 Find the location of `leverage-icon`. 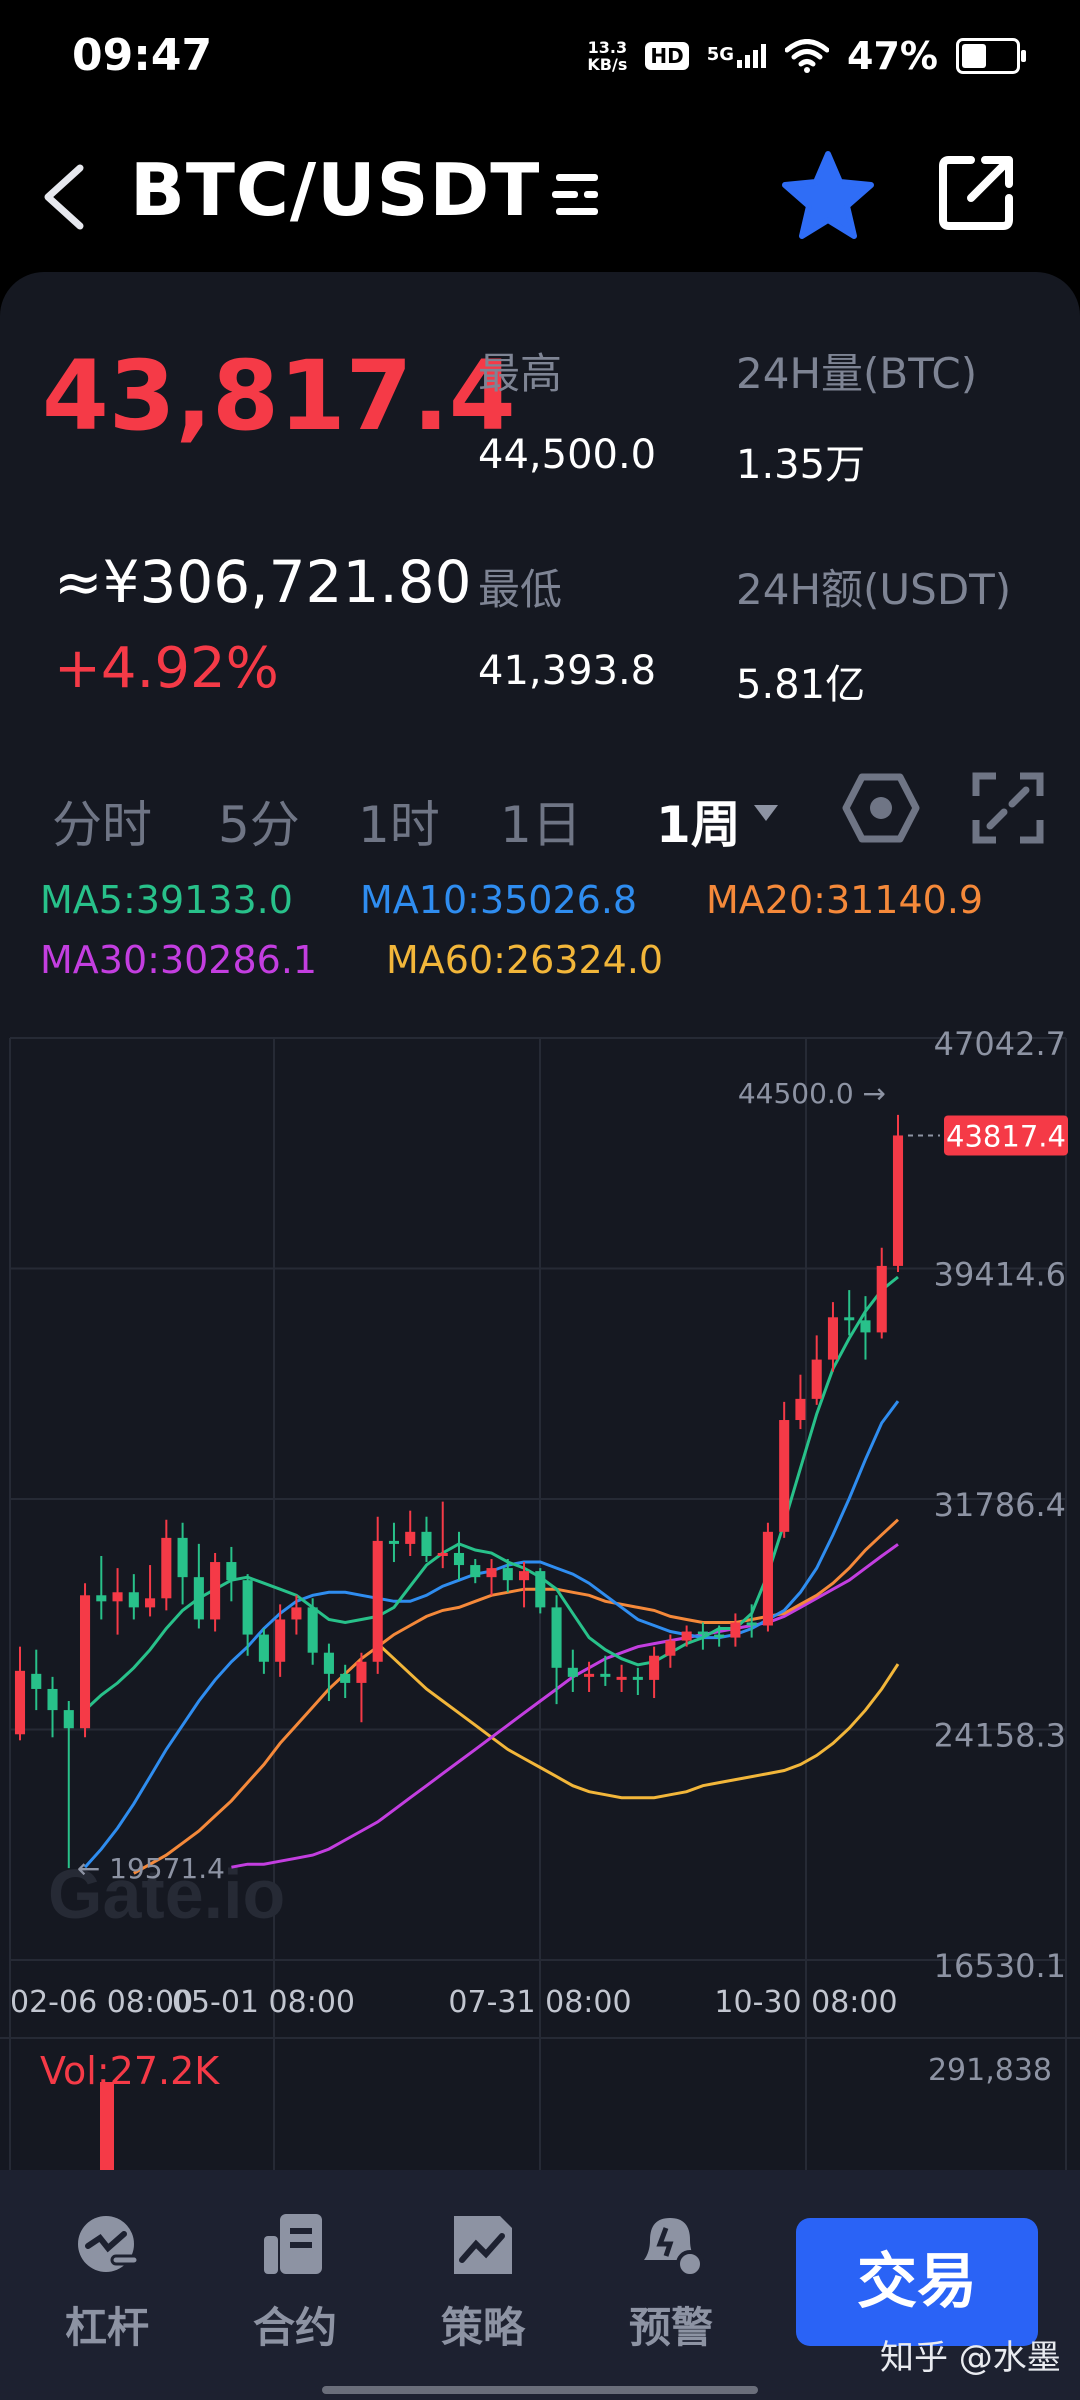

leverage-icon is located at coordinates (109, 2244).